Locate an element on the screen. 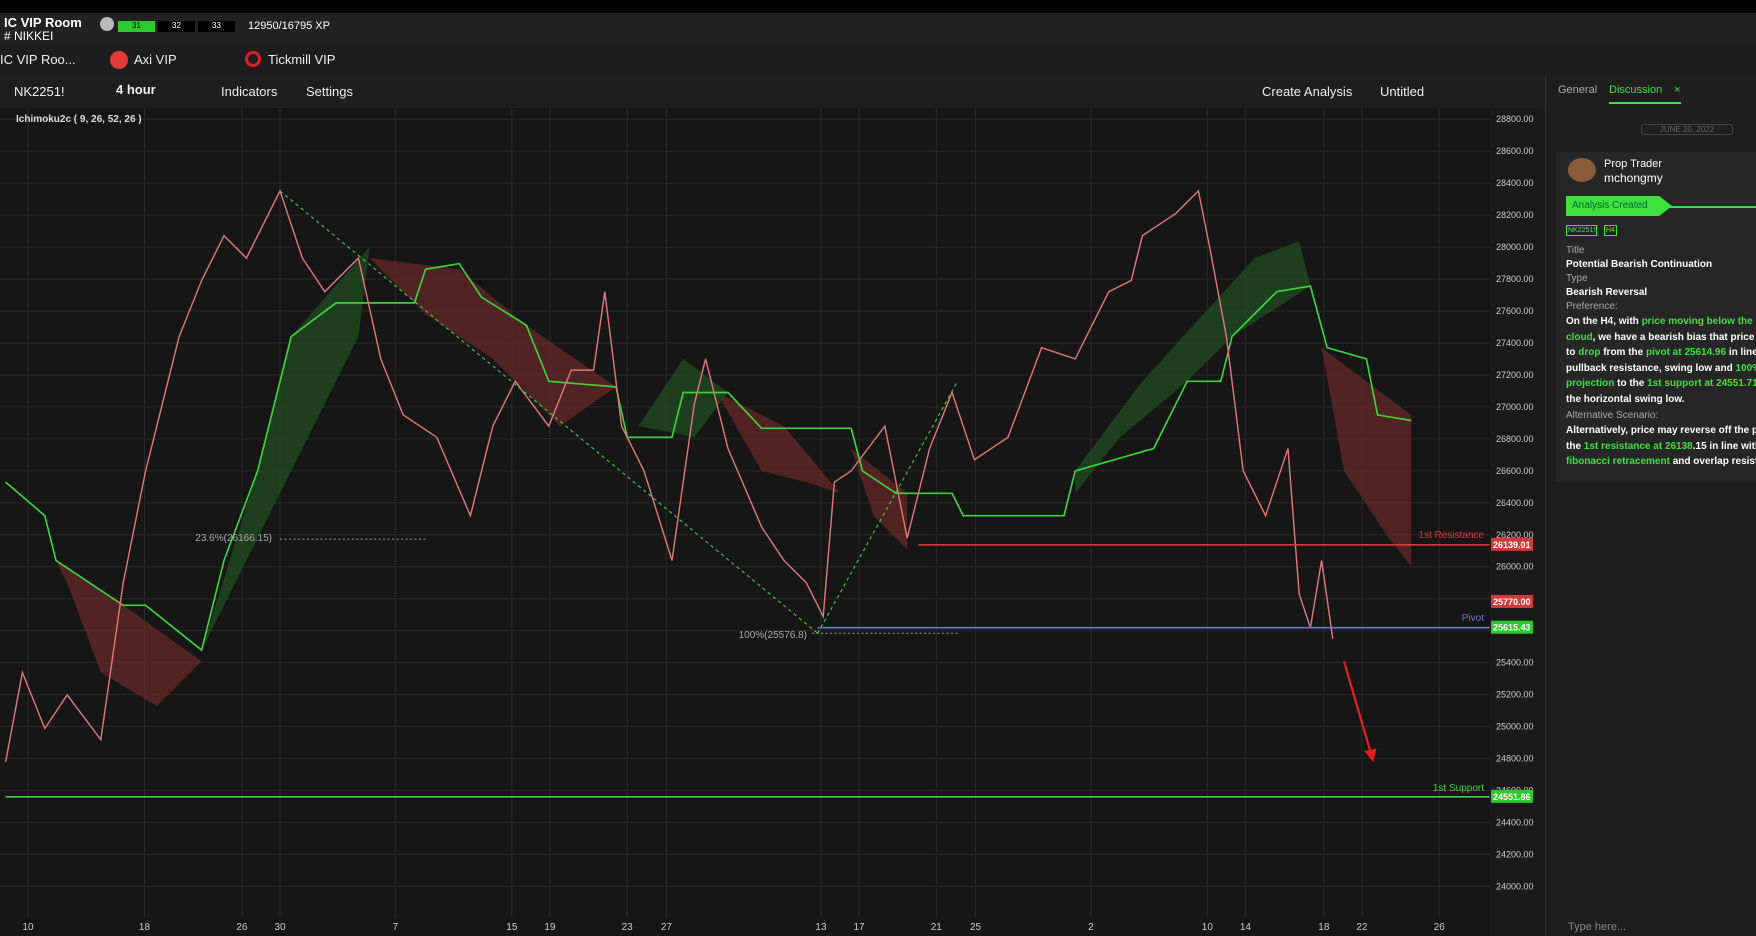 This screenshot has width=1756, height=936. label: Type is located at coordinates (1577, 278).